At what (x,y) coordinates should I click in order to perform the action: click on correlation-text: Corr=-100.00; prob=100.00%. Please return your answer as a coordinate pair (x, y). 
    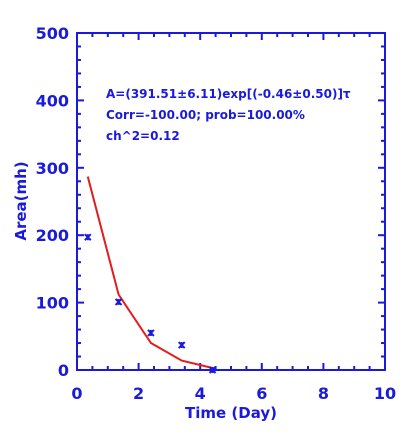
    Looking at the image, I should click on (205, 115).